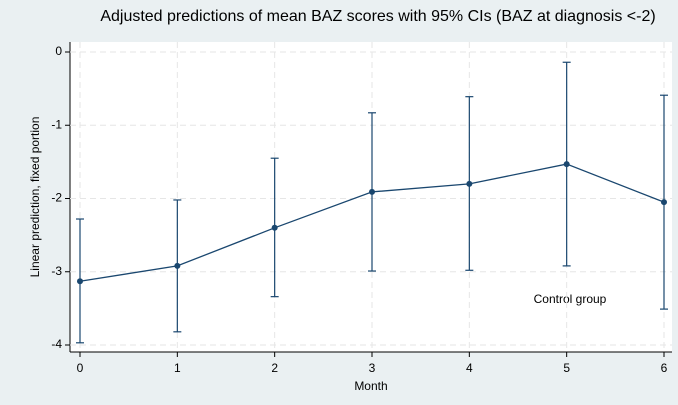  Describe the element at coordinates (469, 368) in the screenshot. I see `x-tick-label: 4` at that location.